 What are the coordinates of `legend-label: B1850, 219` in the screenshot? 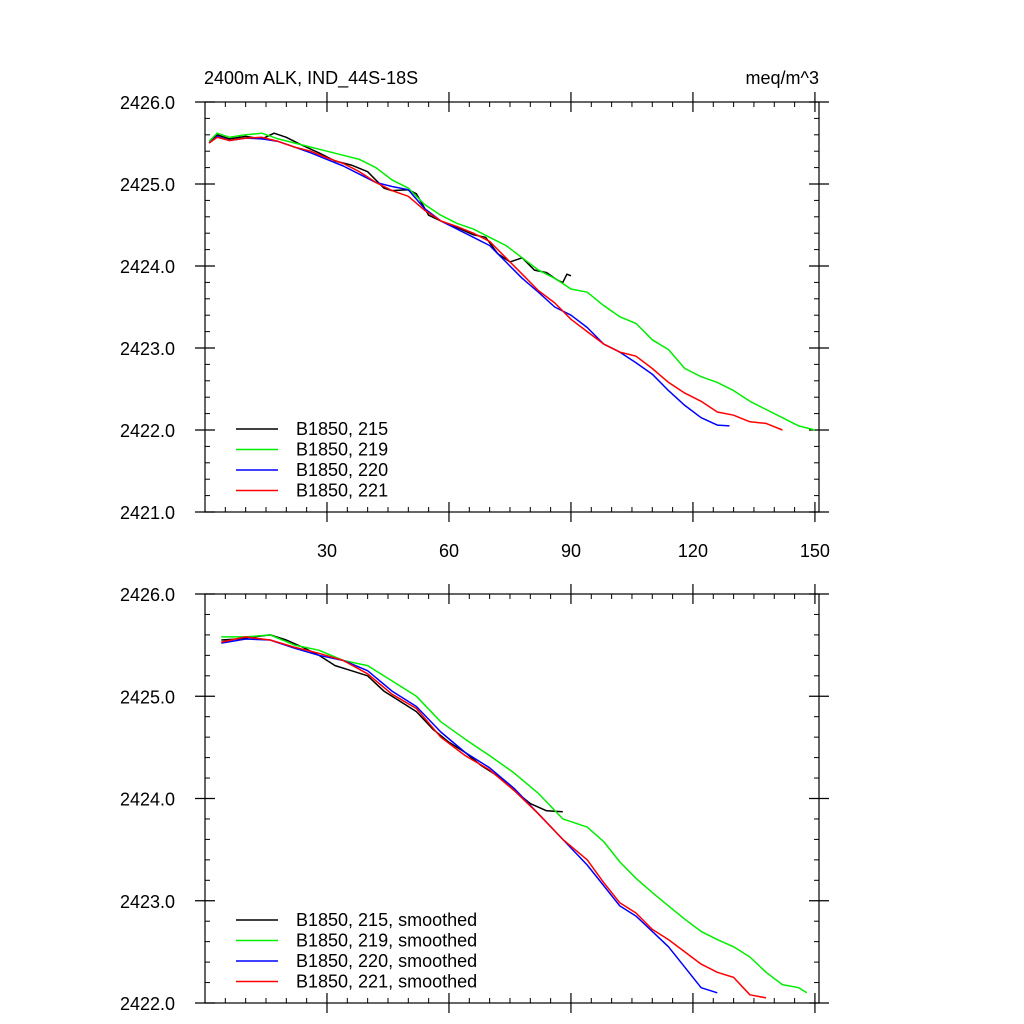 It's located at (342, 450).